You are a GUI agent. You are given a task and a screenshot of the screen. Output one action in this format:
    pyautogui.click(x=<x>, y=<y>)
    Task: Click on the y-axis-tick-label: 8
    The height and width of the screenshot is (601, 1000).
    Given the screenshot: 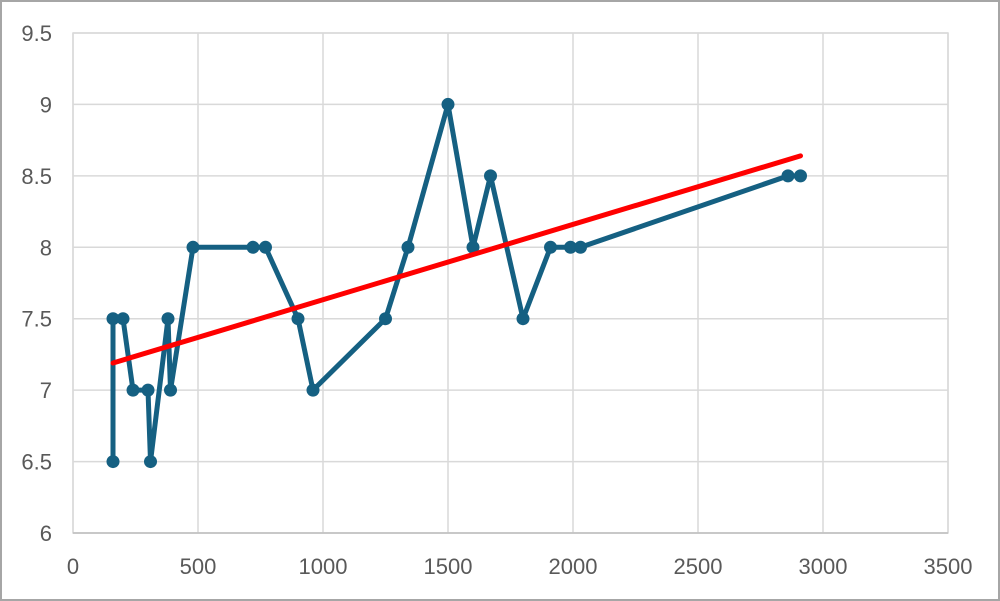 What is the action you would take?
    pyautogui.click(x=46, y=247)
    